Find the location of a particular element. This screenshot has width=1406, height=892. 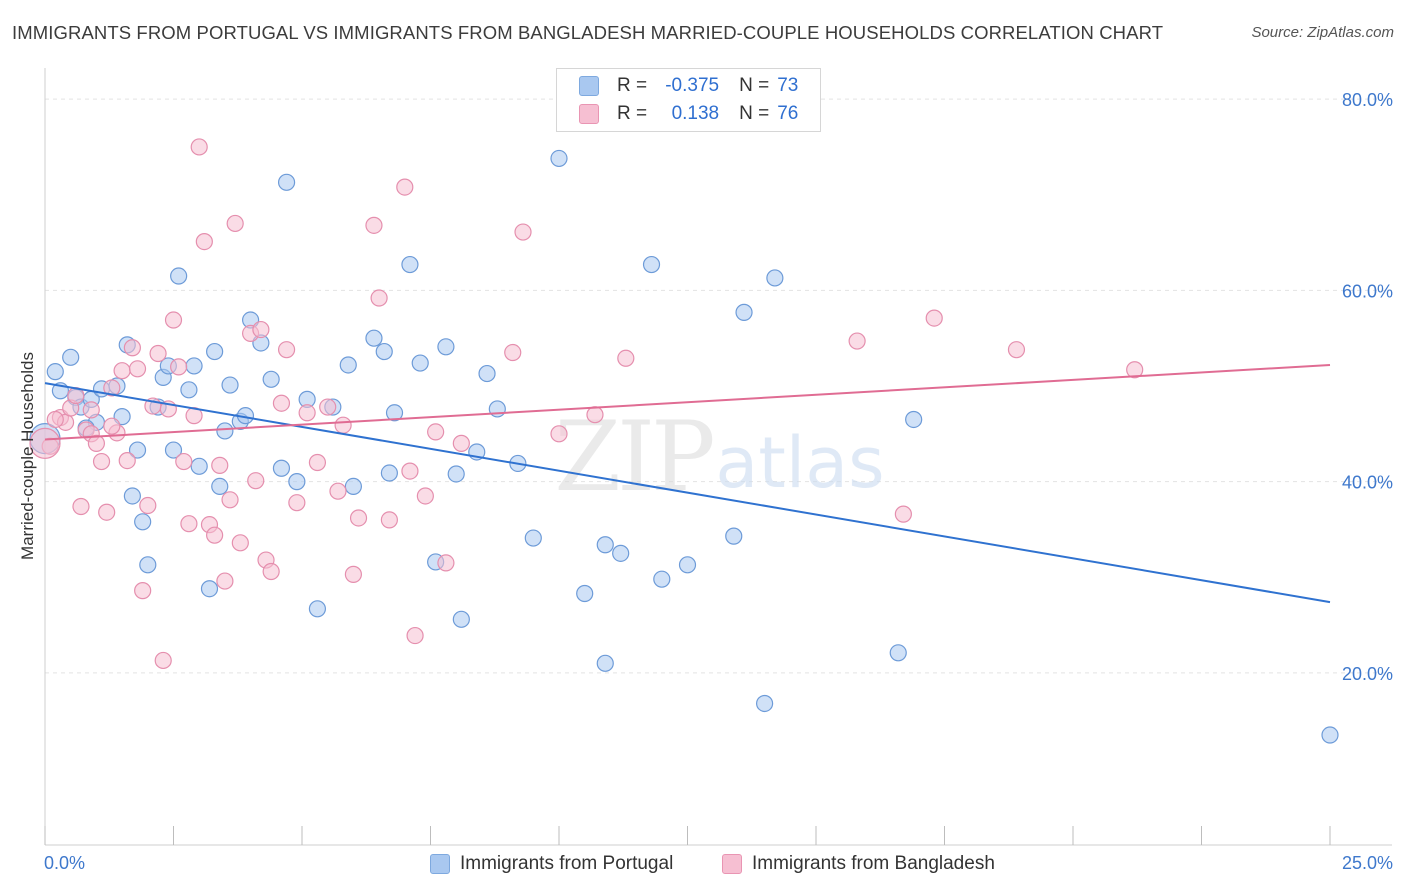

y-tick-label: 80.0% is located at coordinates (1367, 100).